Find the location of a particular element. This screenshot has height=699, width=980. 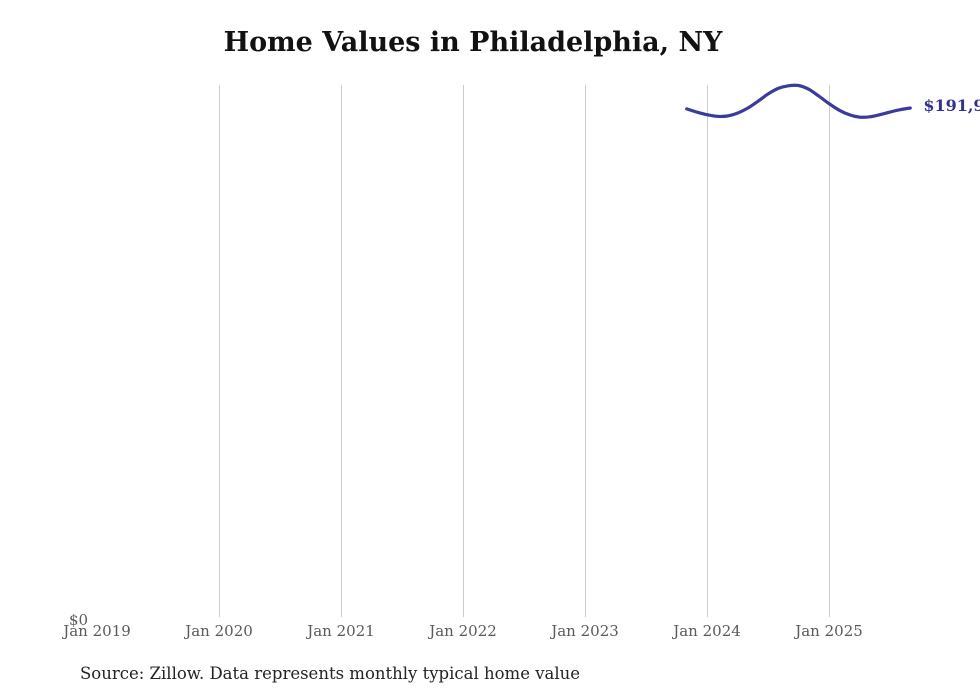

x-tick-label: Jan 2020 is located at coordinates (219, 631).